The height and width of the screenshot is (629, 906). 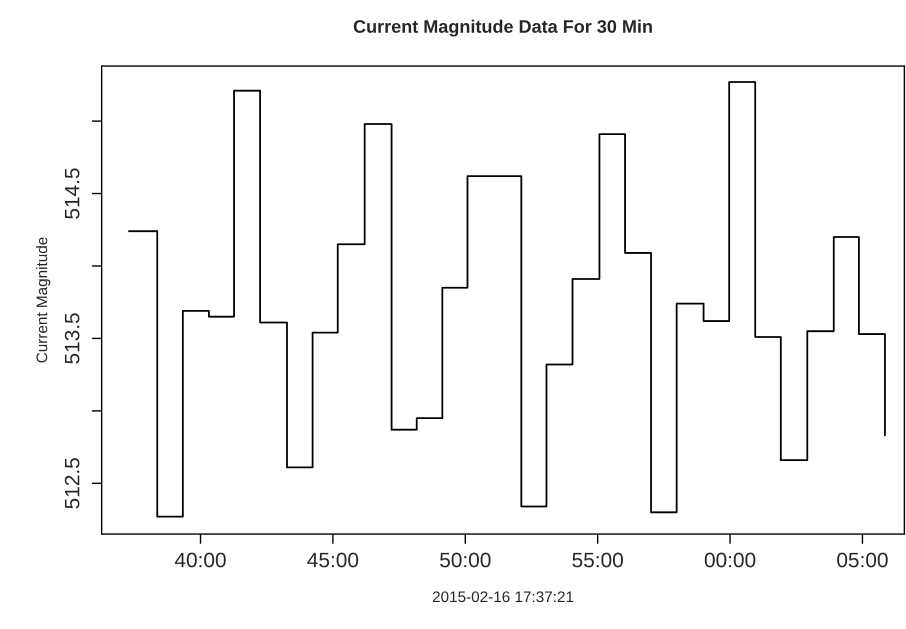 What do you see at coordinates (503, 596) in the screenshot?
I see `x-axis-title: 2015-02-16 17:37:21` at bounding box center [503, 596].